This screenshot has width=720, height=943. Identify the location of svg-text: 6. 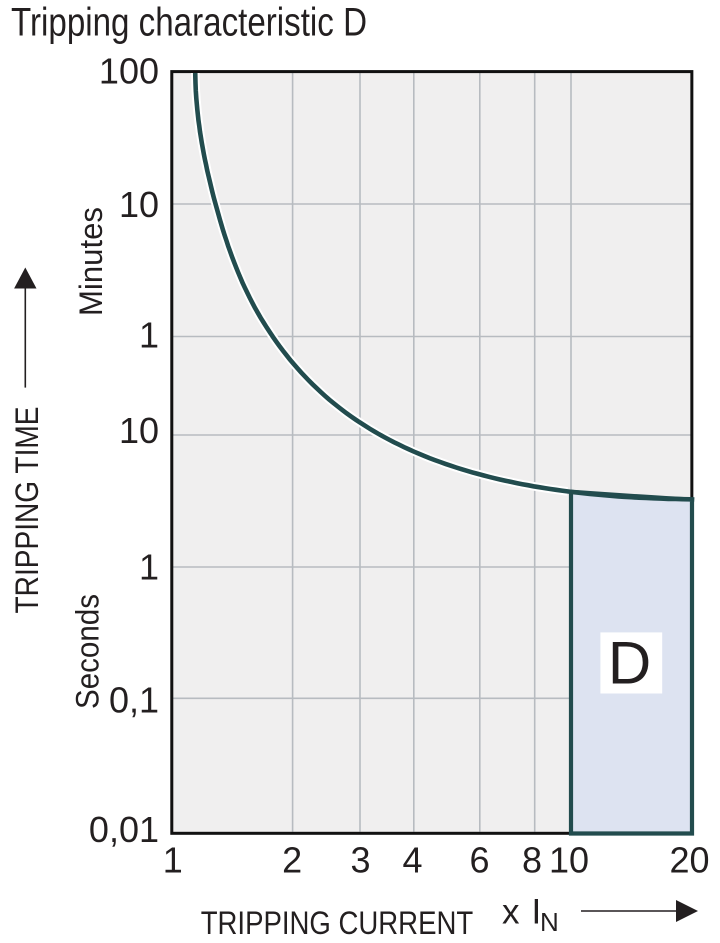
(479, 860).